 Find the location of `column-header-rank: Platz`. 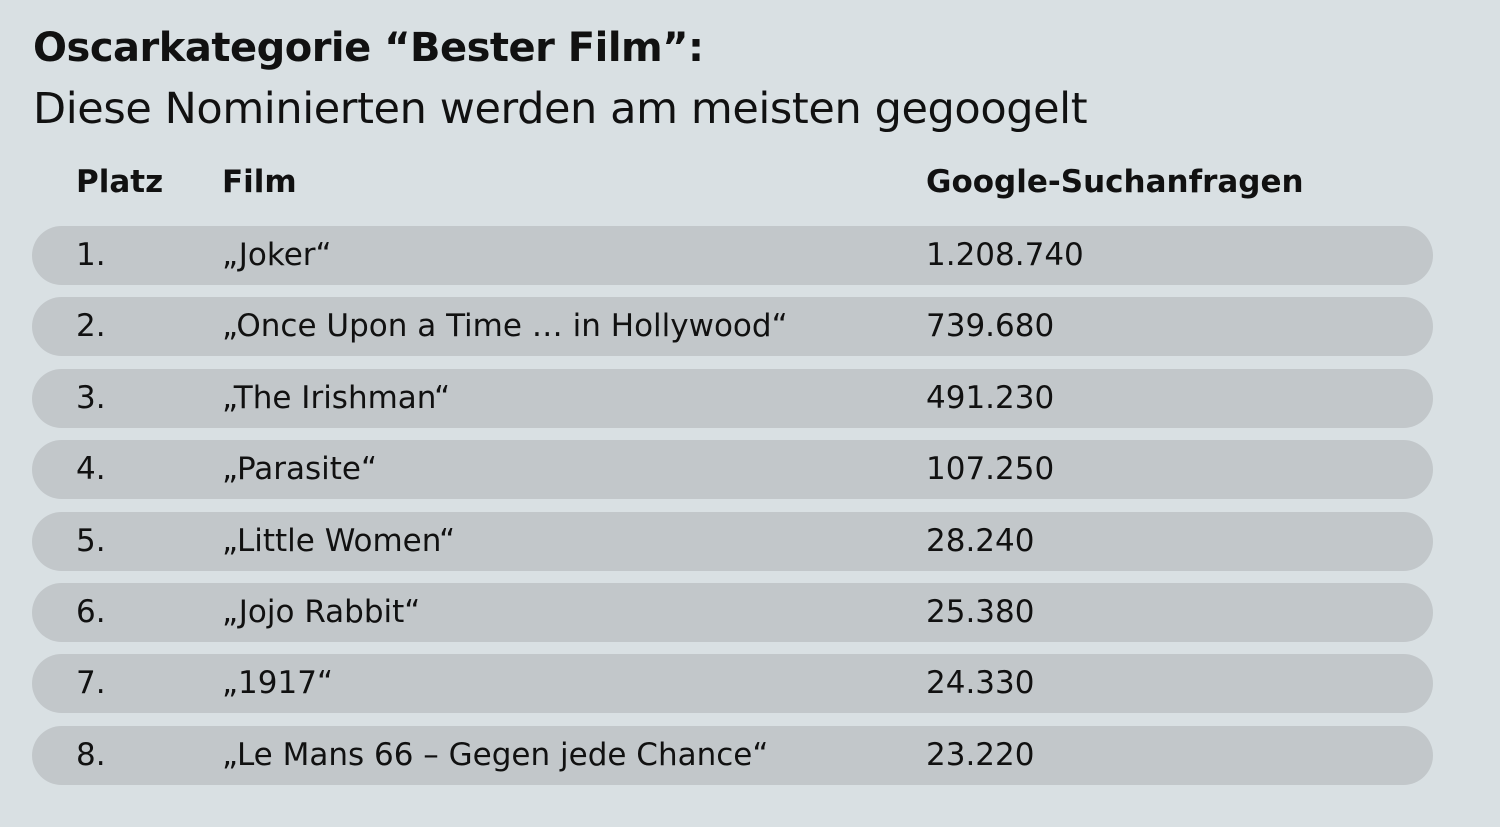

column-header-rank: Platz is located at coordinates (120, 182).